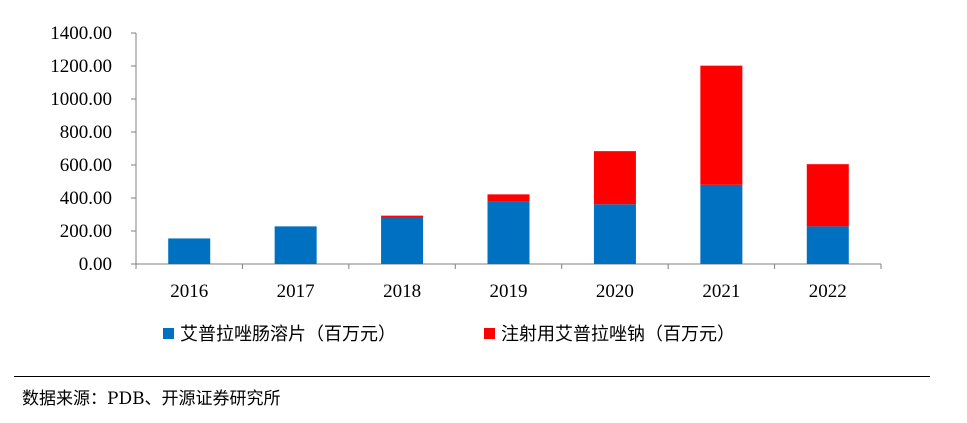  What do you see at coordinates (95, 264) in the screenshot?
I see `y-tick-label: 0.00` at bounding box center [95, 264].